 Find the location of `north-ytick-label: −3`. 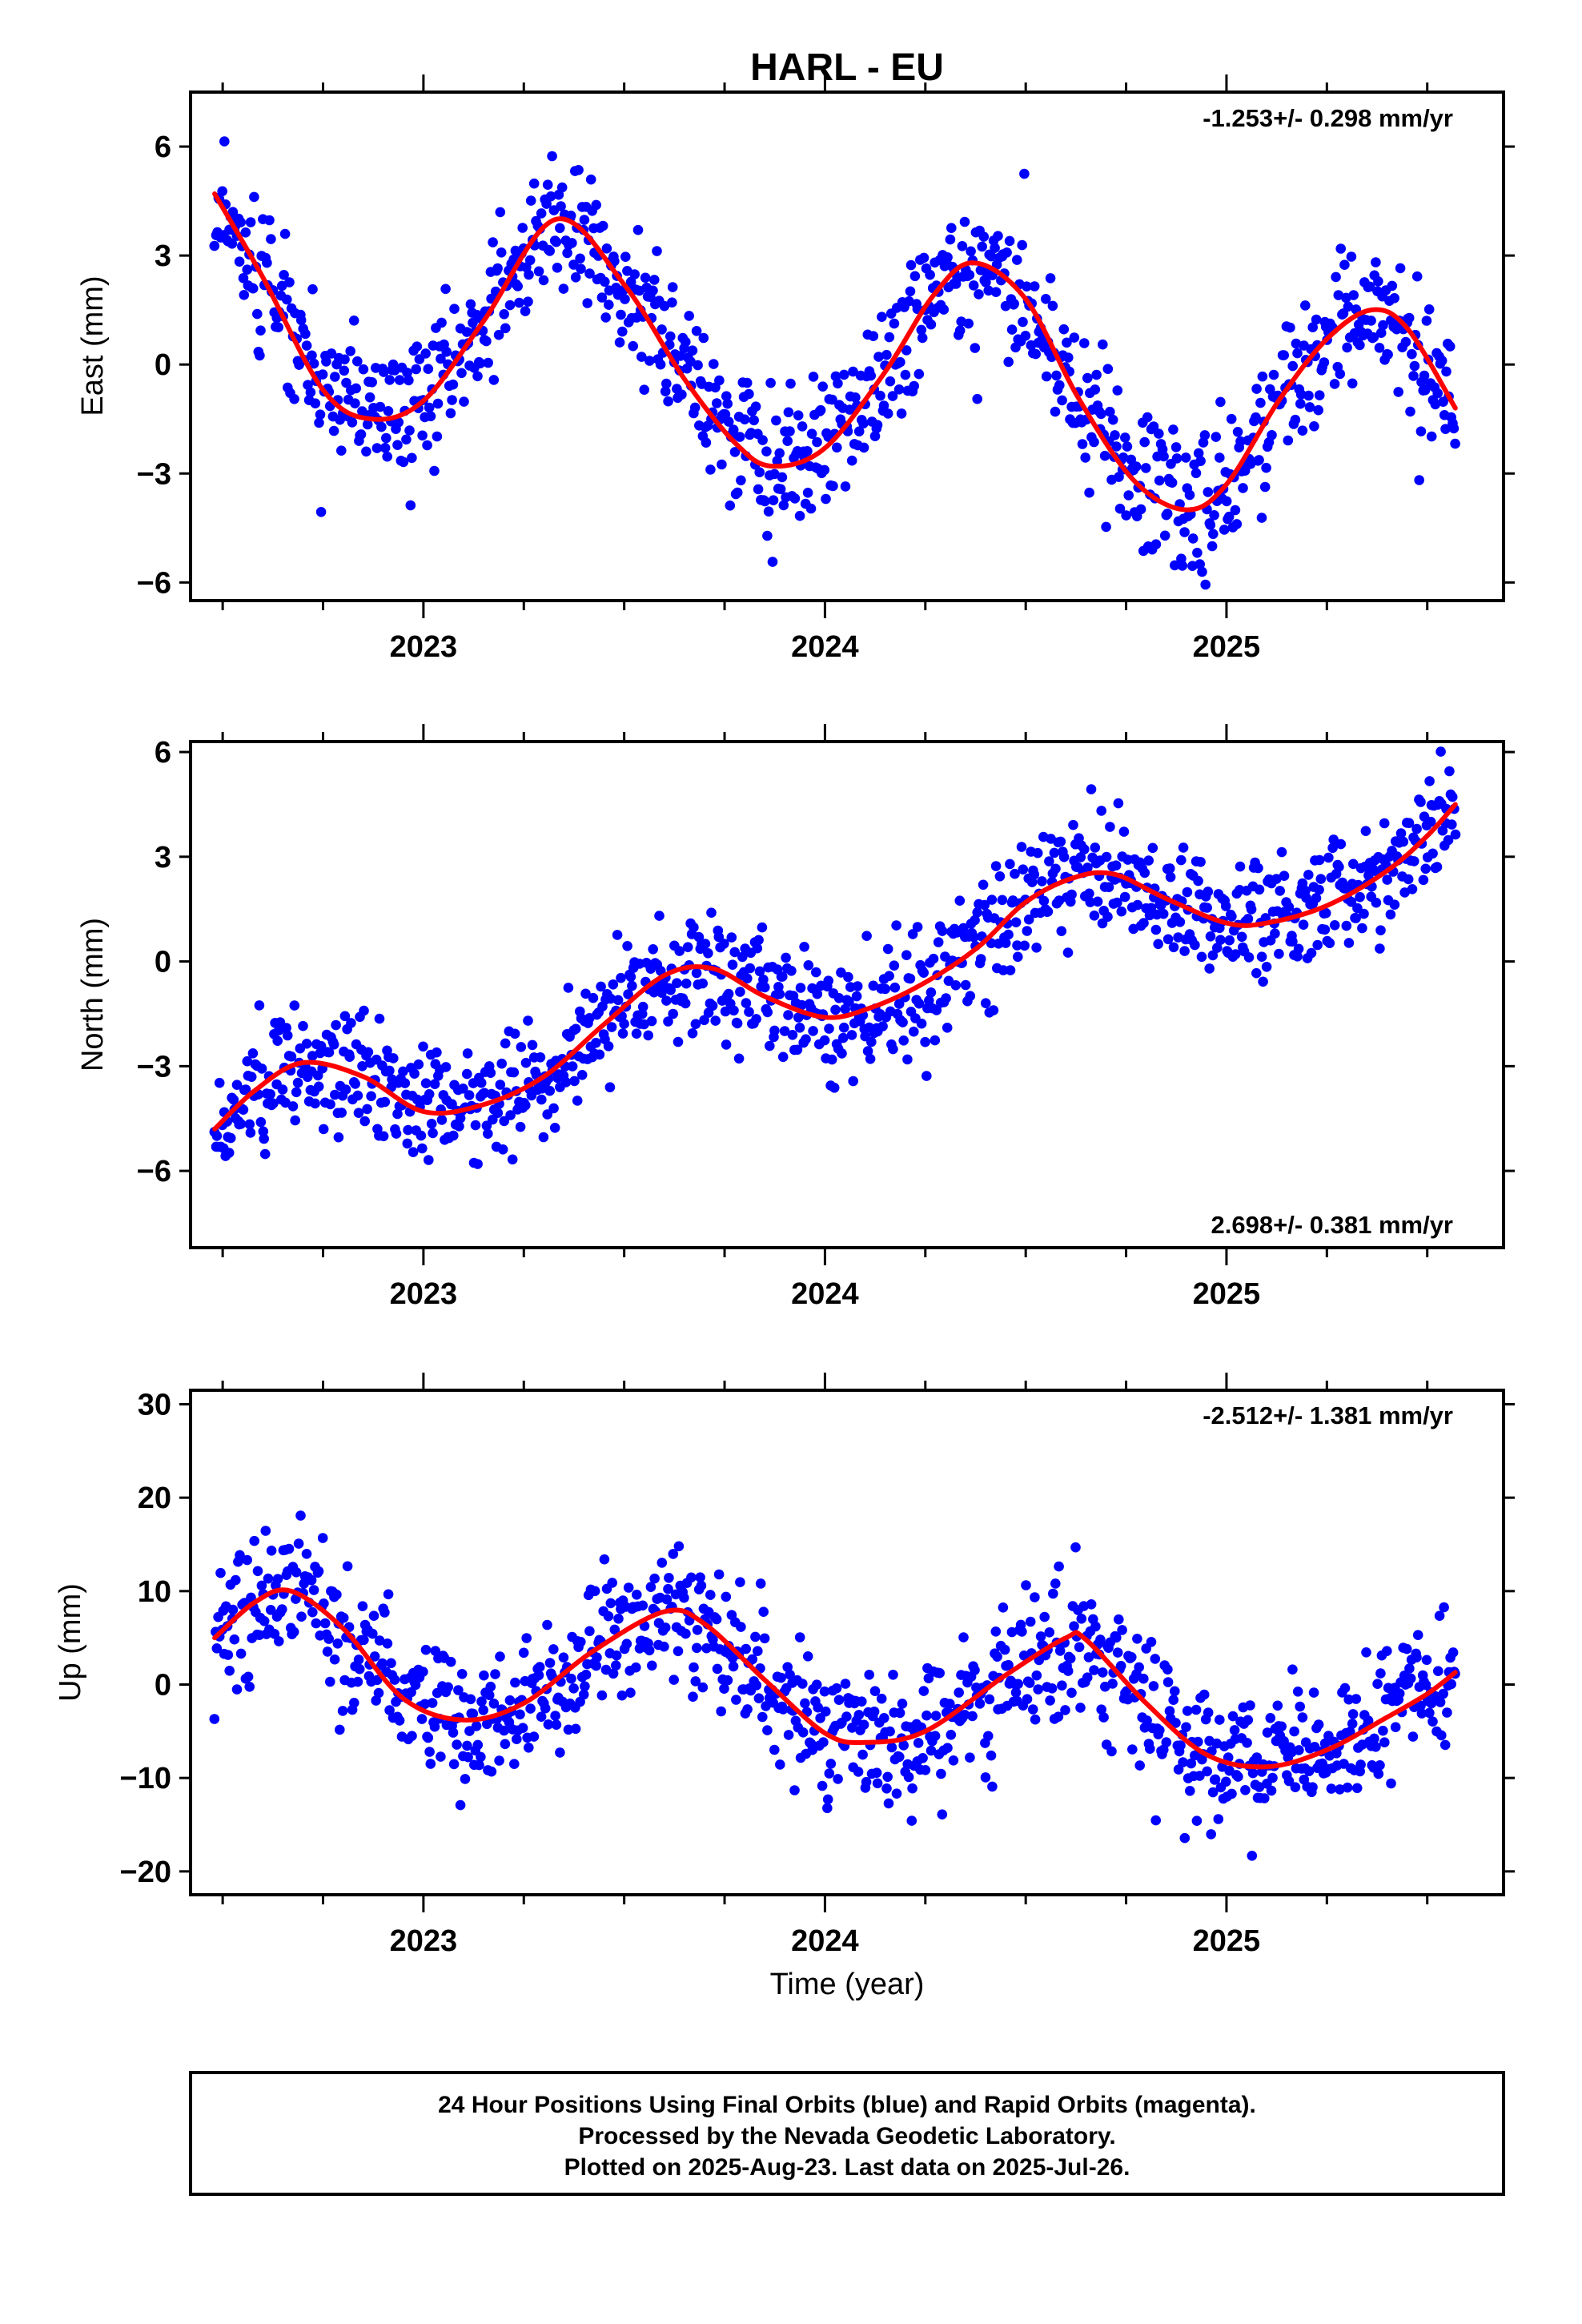

north-ytick-label: −3 is located at coordinates (154, 1067).